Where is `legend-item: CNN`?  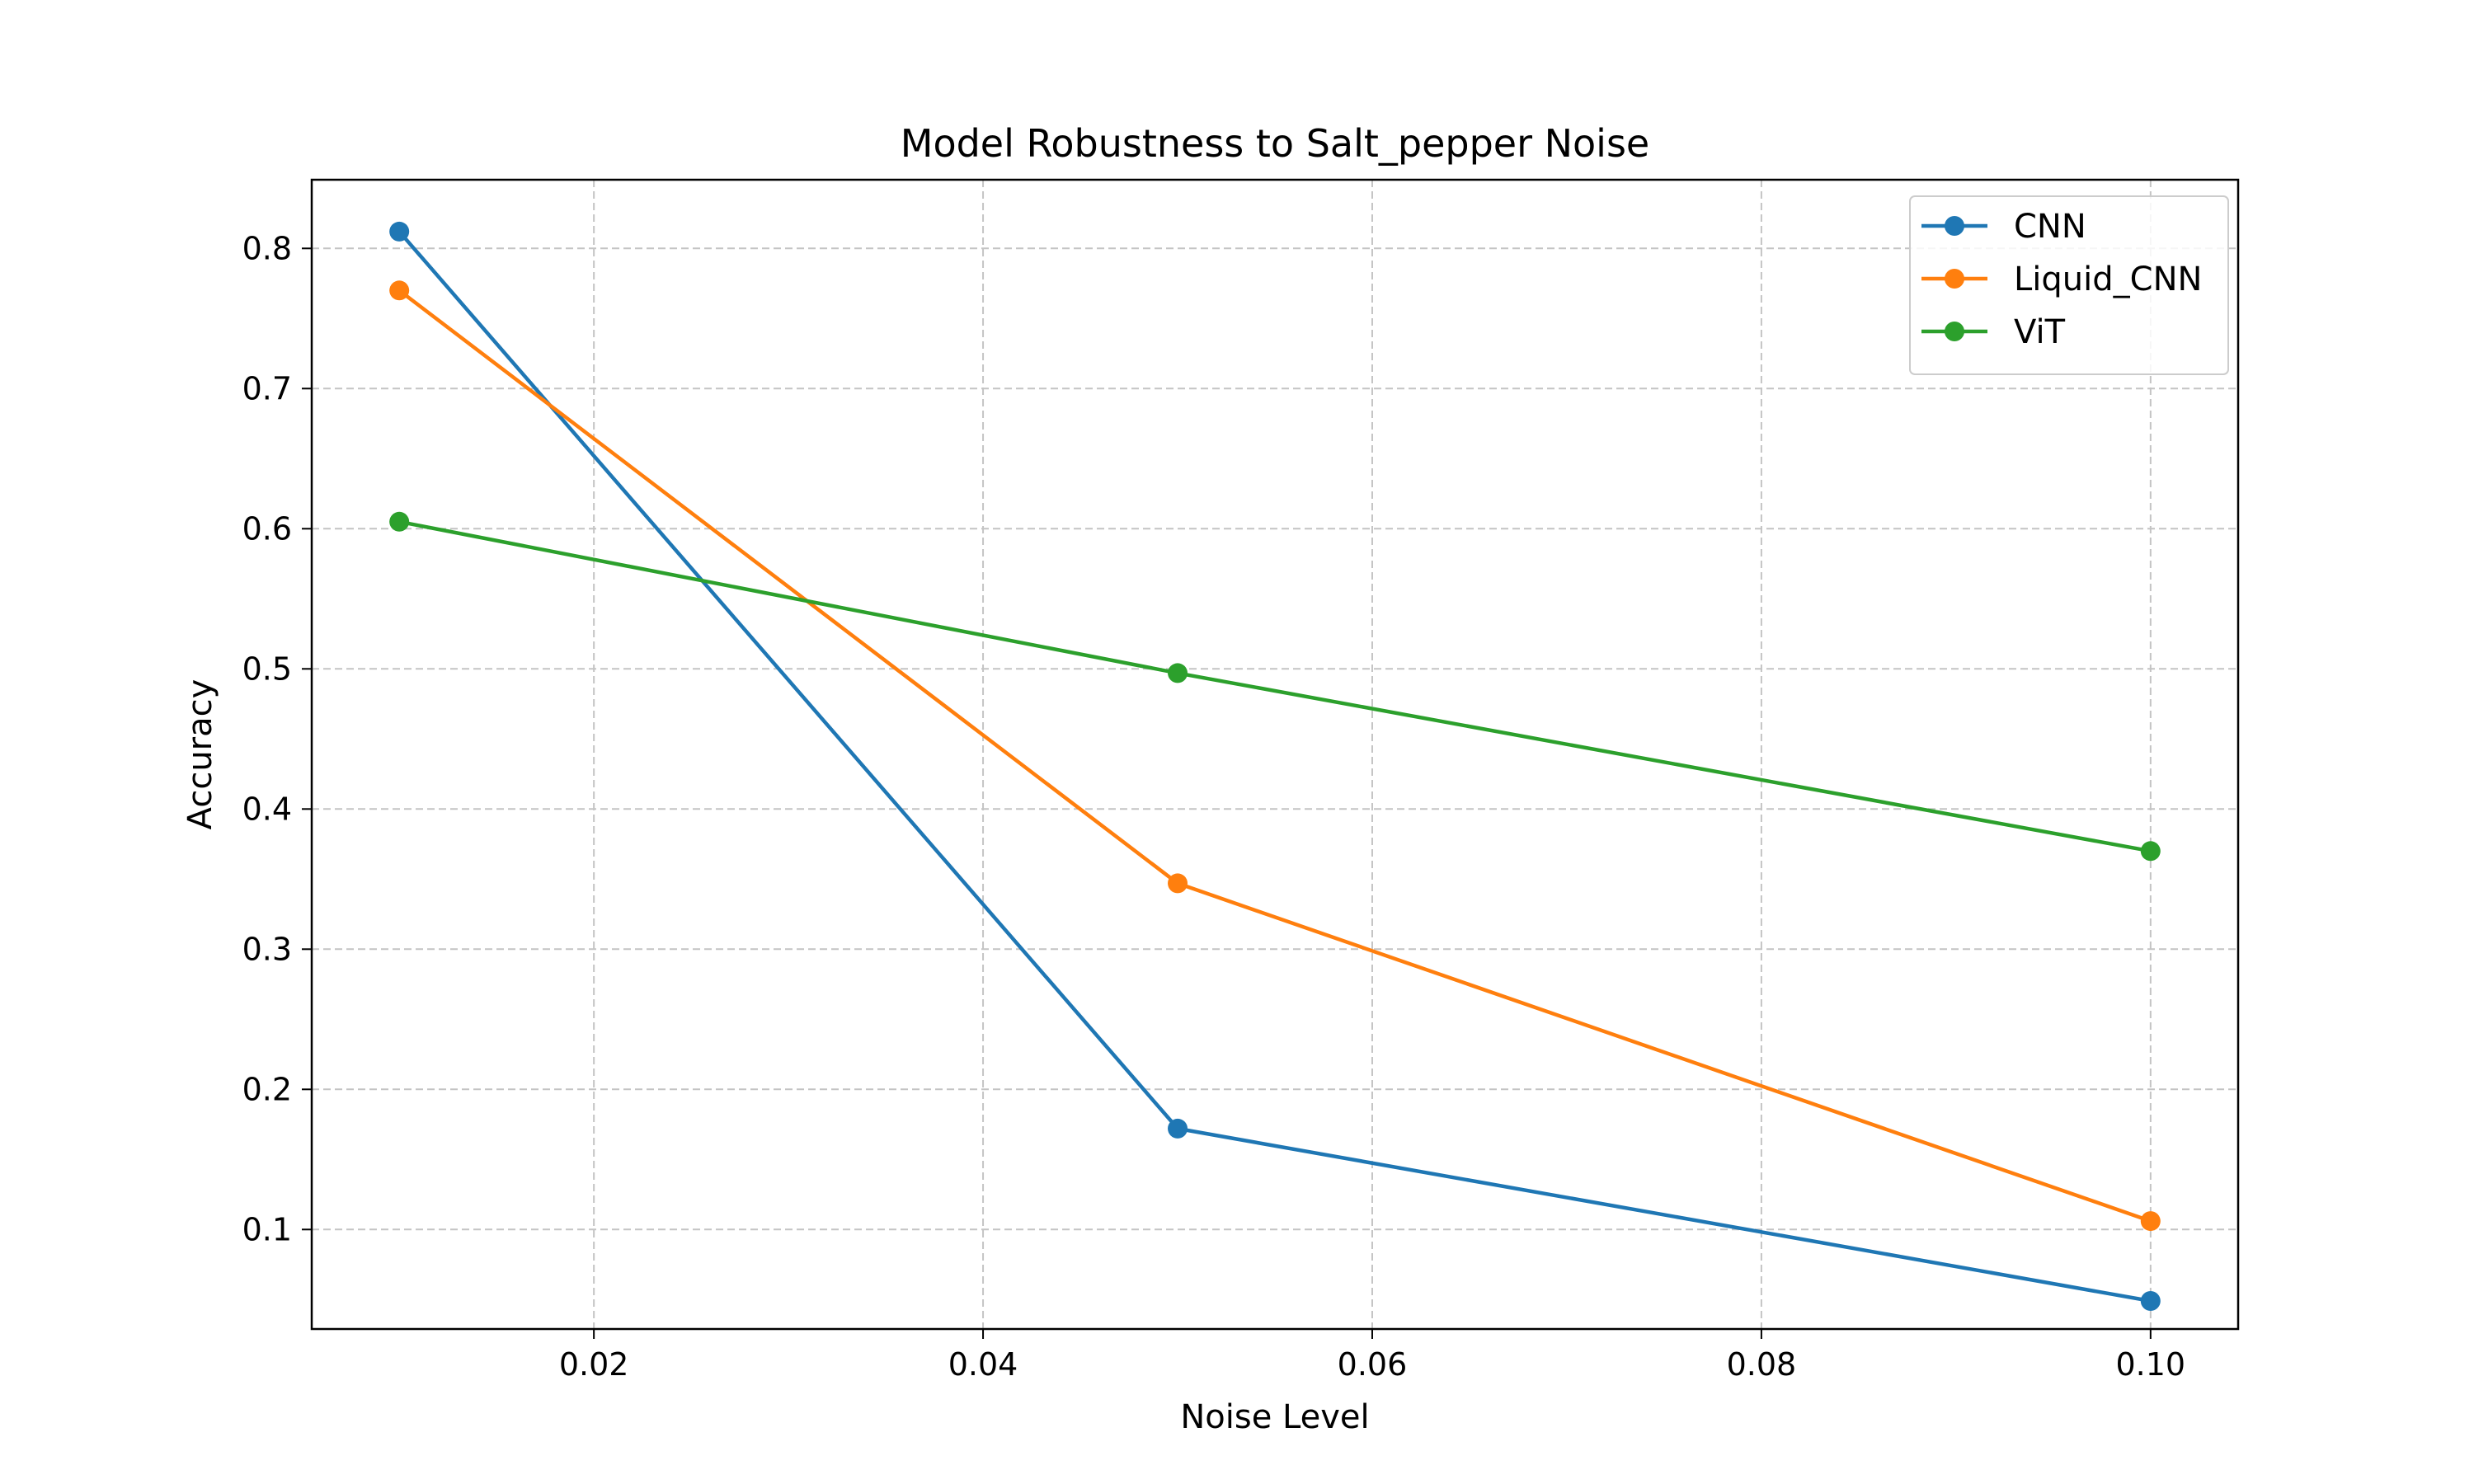 legend-item: CNN is located at coordinates (2003, 227).